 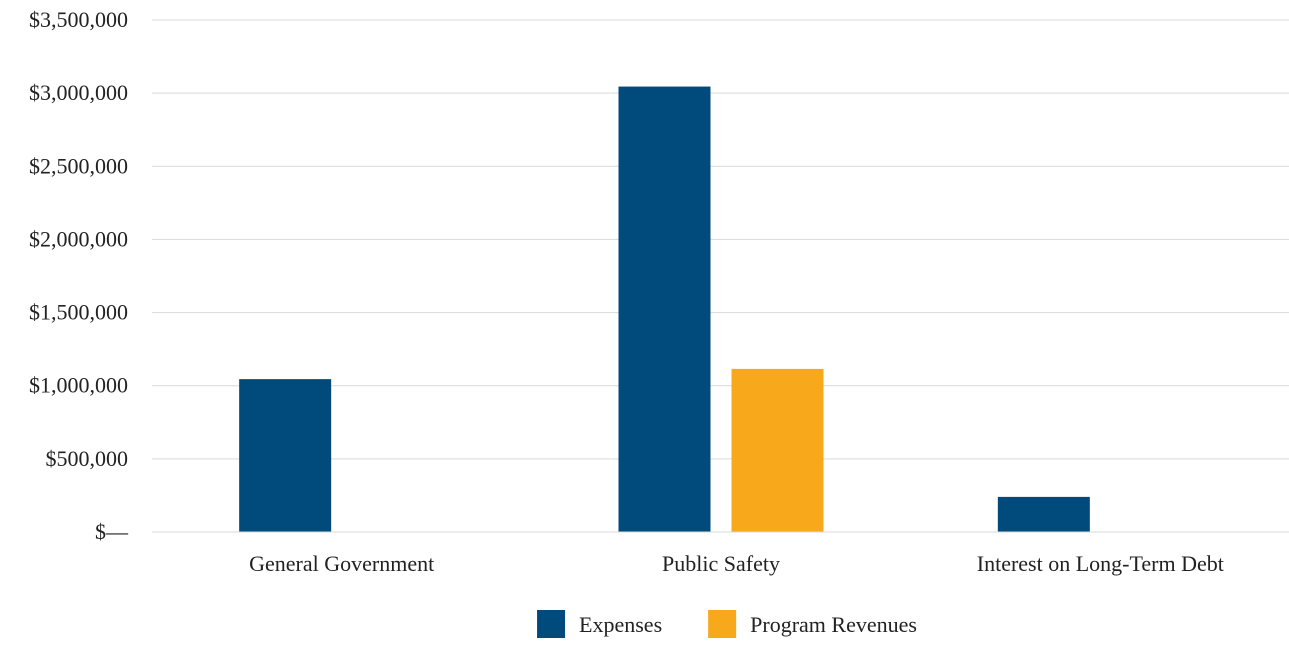 I want to click on y-tick-label: $1,000,000, so click(x=78, y=385).